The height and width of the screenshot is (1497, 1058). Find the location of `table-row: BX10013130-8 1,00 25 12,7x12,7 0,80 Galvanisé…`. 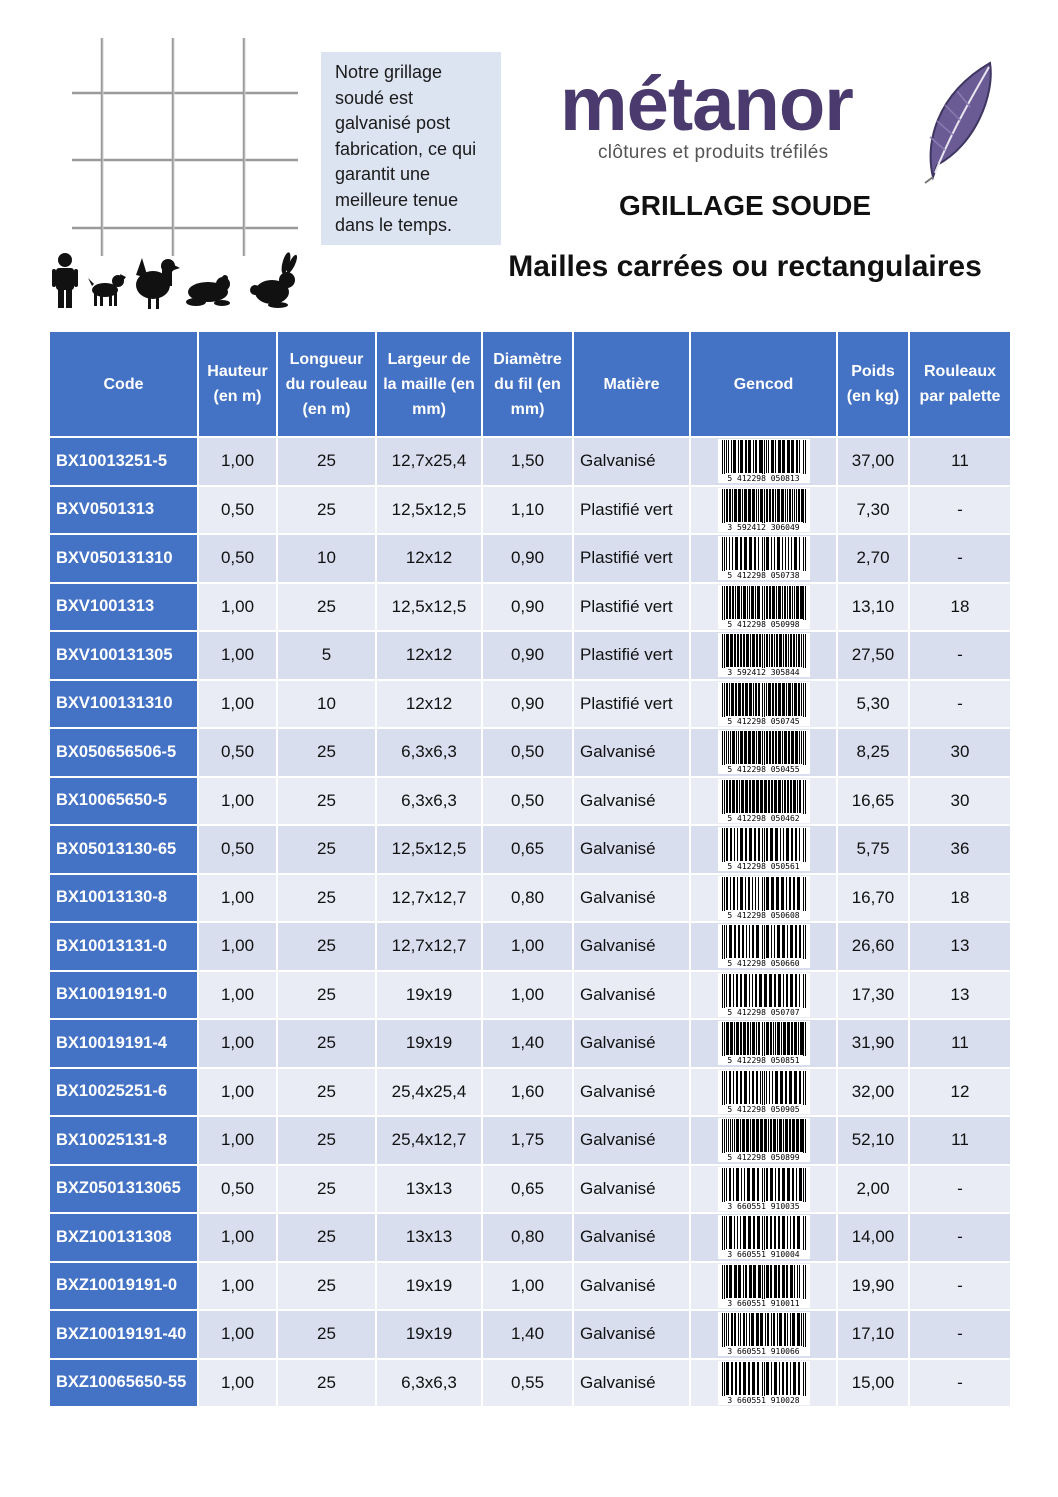

table-row: BX10013130-8 1,00 25 12,7x12,7 0,80 Galvanisé… is located at coordinates (530, 897).